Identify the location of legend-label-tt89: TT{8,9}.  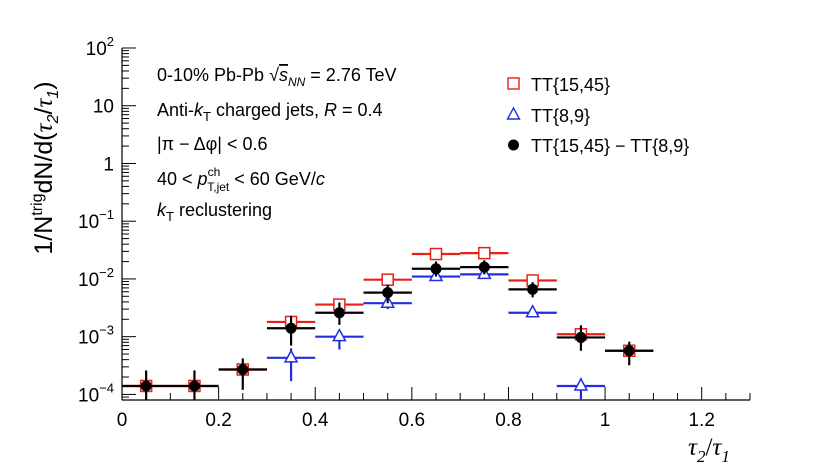
(560, 116).